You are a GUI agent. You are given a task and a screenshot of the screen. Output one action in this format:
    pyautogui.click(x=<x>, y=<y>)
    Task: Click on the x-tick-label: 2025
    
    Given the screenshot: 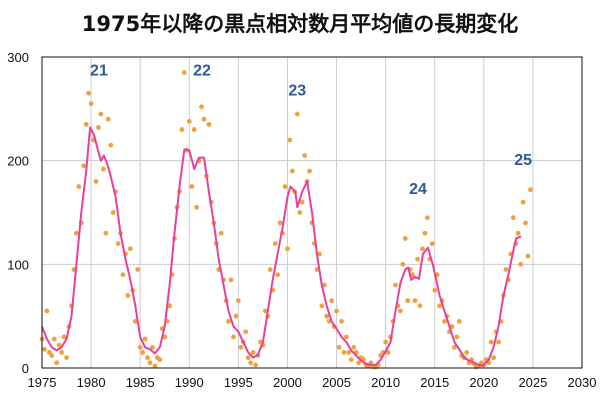 What is the action you would take?
    pyautogui.click(x=532, y=382)
    